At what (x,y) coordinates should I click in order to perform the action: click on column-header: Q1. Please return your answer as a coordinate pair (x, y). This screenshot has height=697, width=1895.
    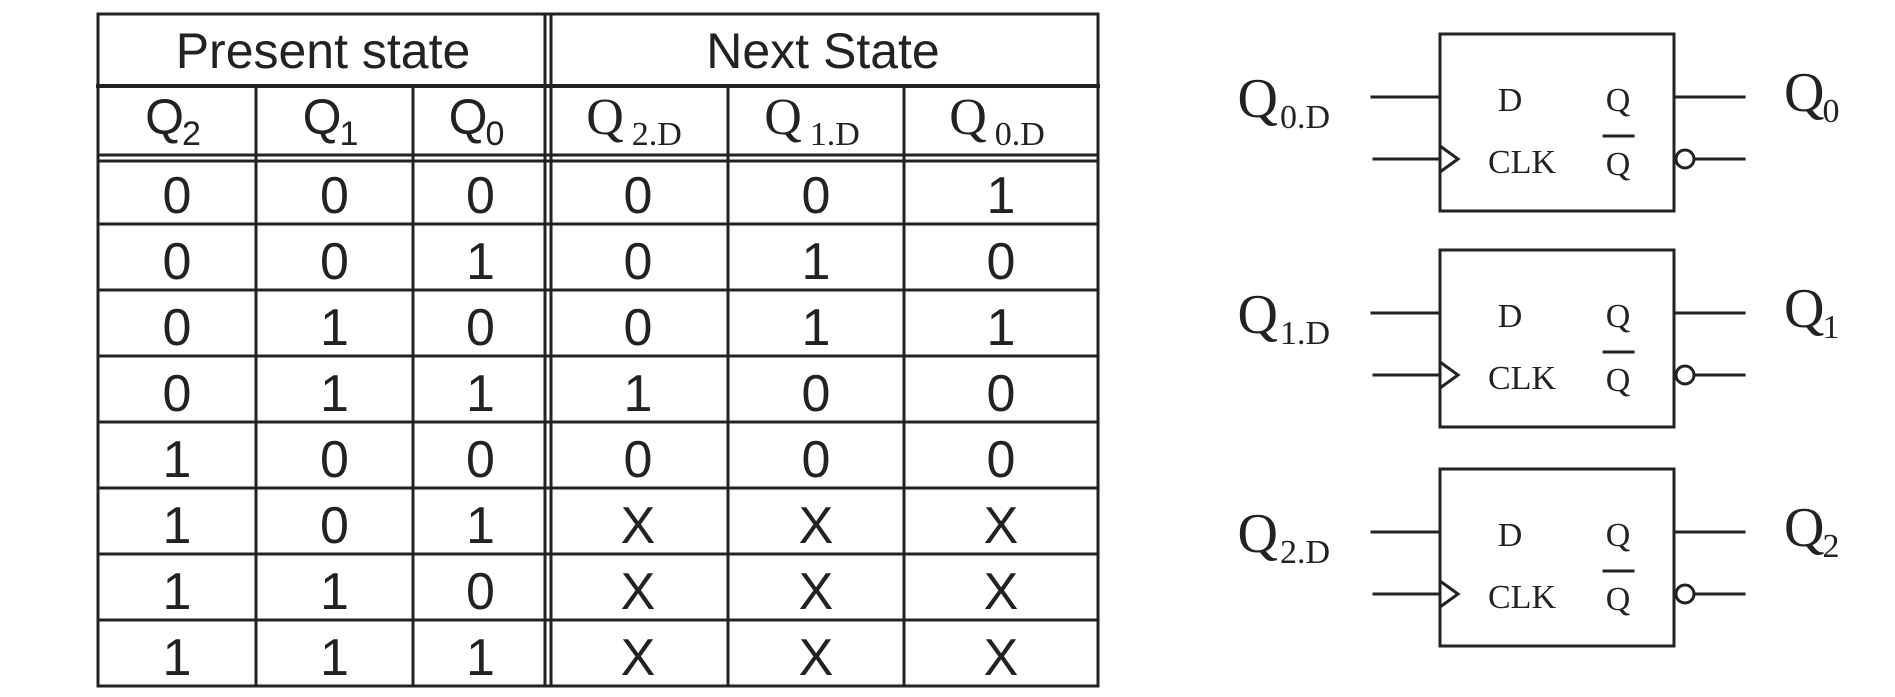
    Looking at the image, I should click on (331, 121).